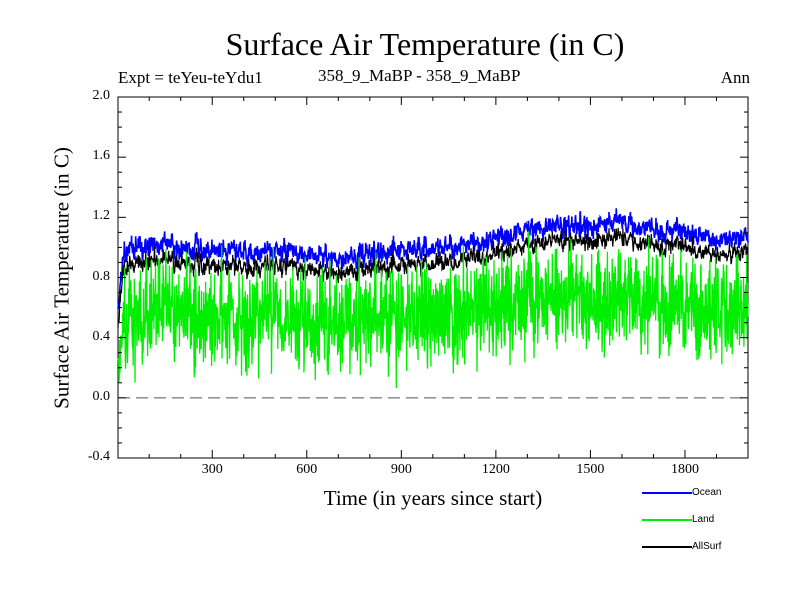 The width and height of the screenshot is (800, 600). What do you see at coordinates (101, 336) in the screenshot?
I see `y-tick-label: 0.4` at bounding box center [101, 336].